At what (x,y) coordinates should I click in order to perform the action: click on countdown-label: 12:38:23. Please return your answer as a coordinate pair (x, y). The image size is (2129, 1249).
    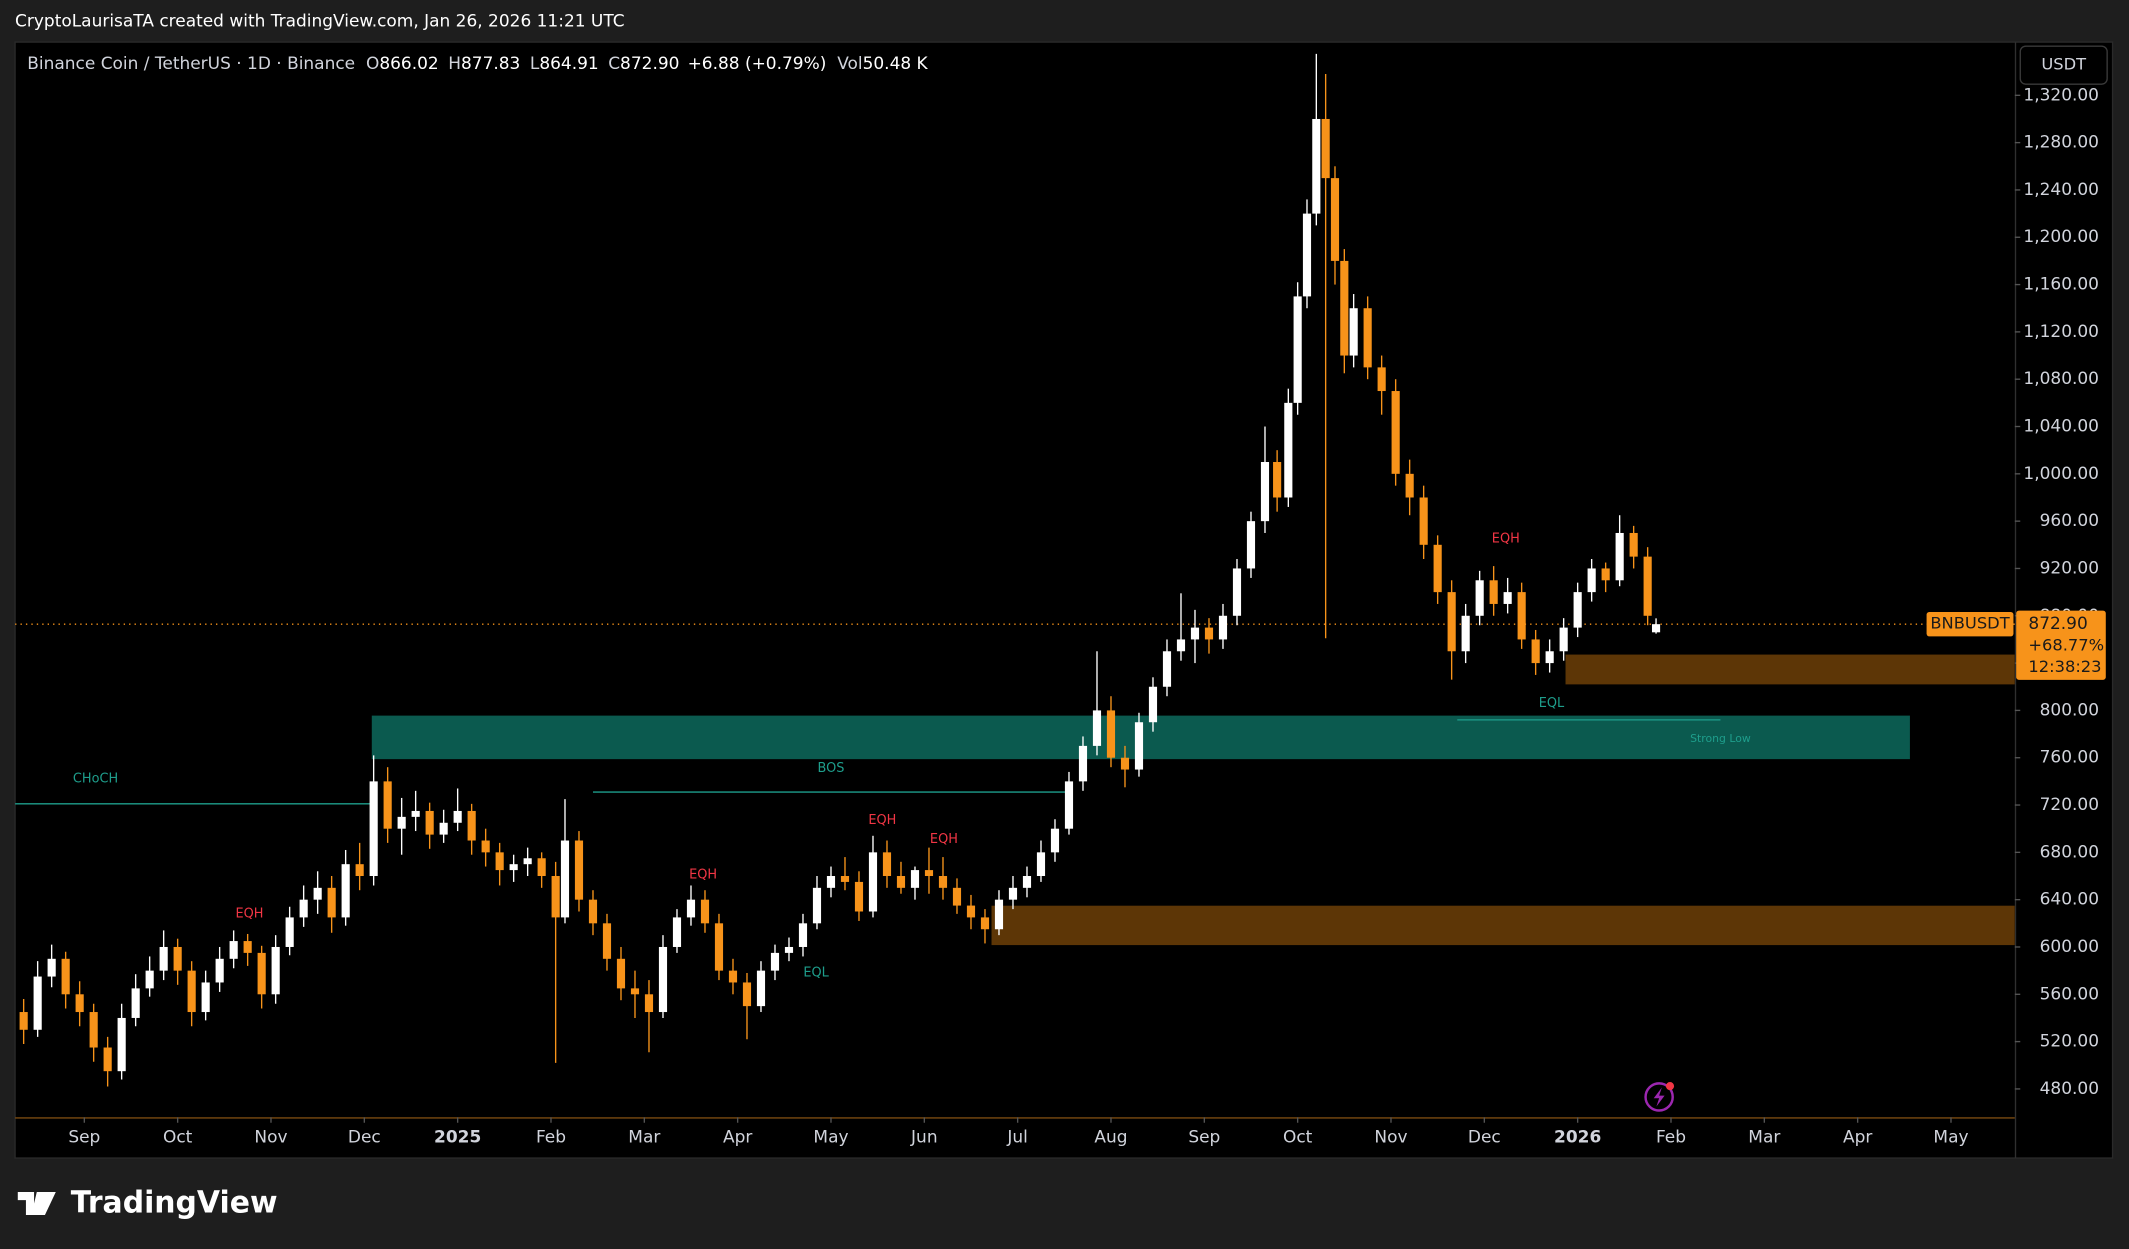
    Looking at the image, I should click on (2064, 666).